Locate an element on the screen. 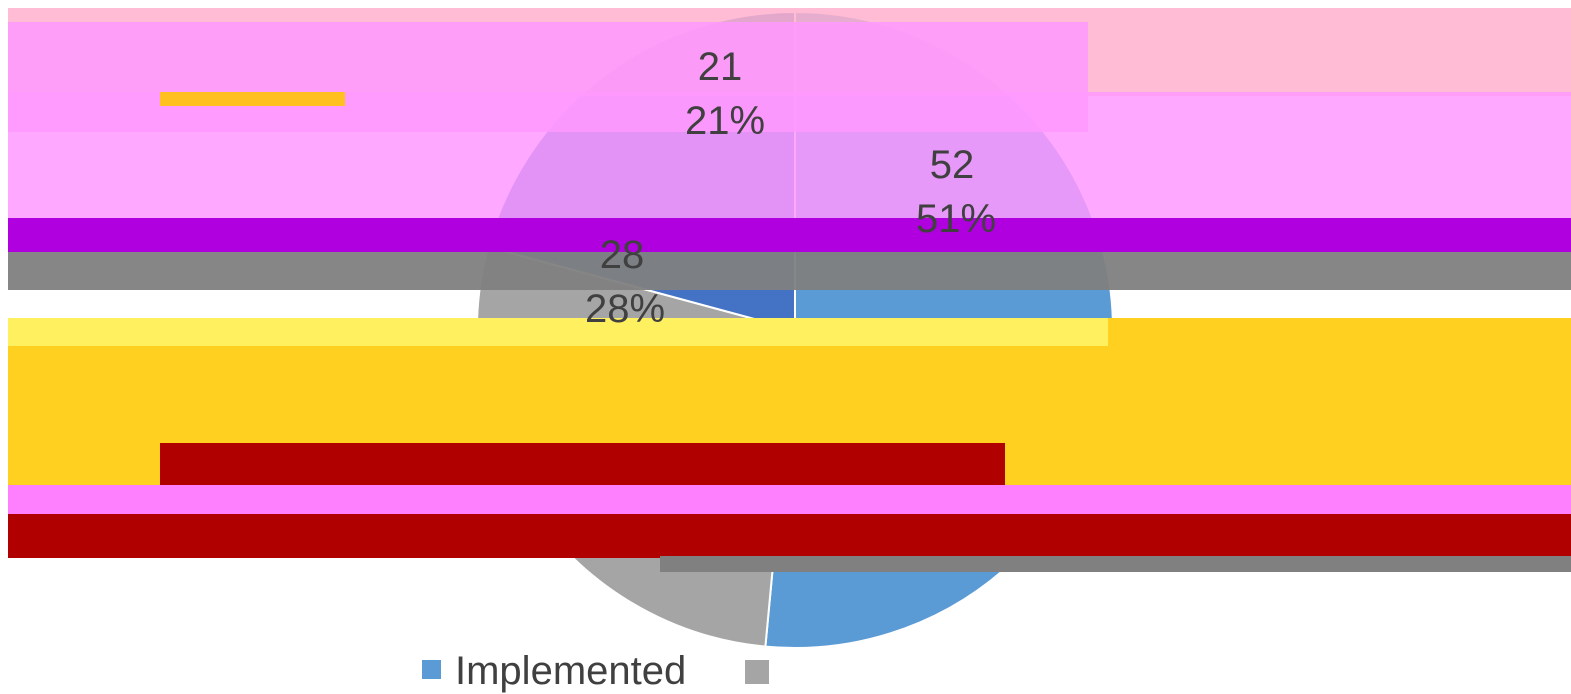  overlay-gray-band is located at coordinates (789, 271).